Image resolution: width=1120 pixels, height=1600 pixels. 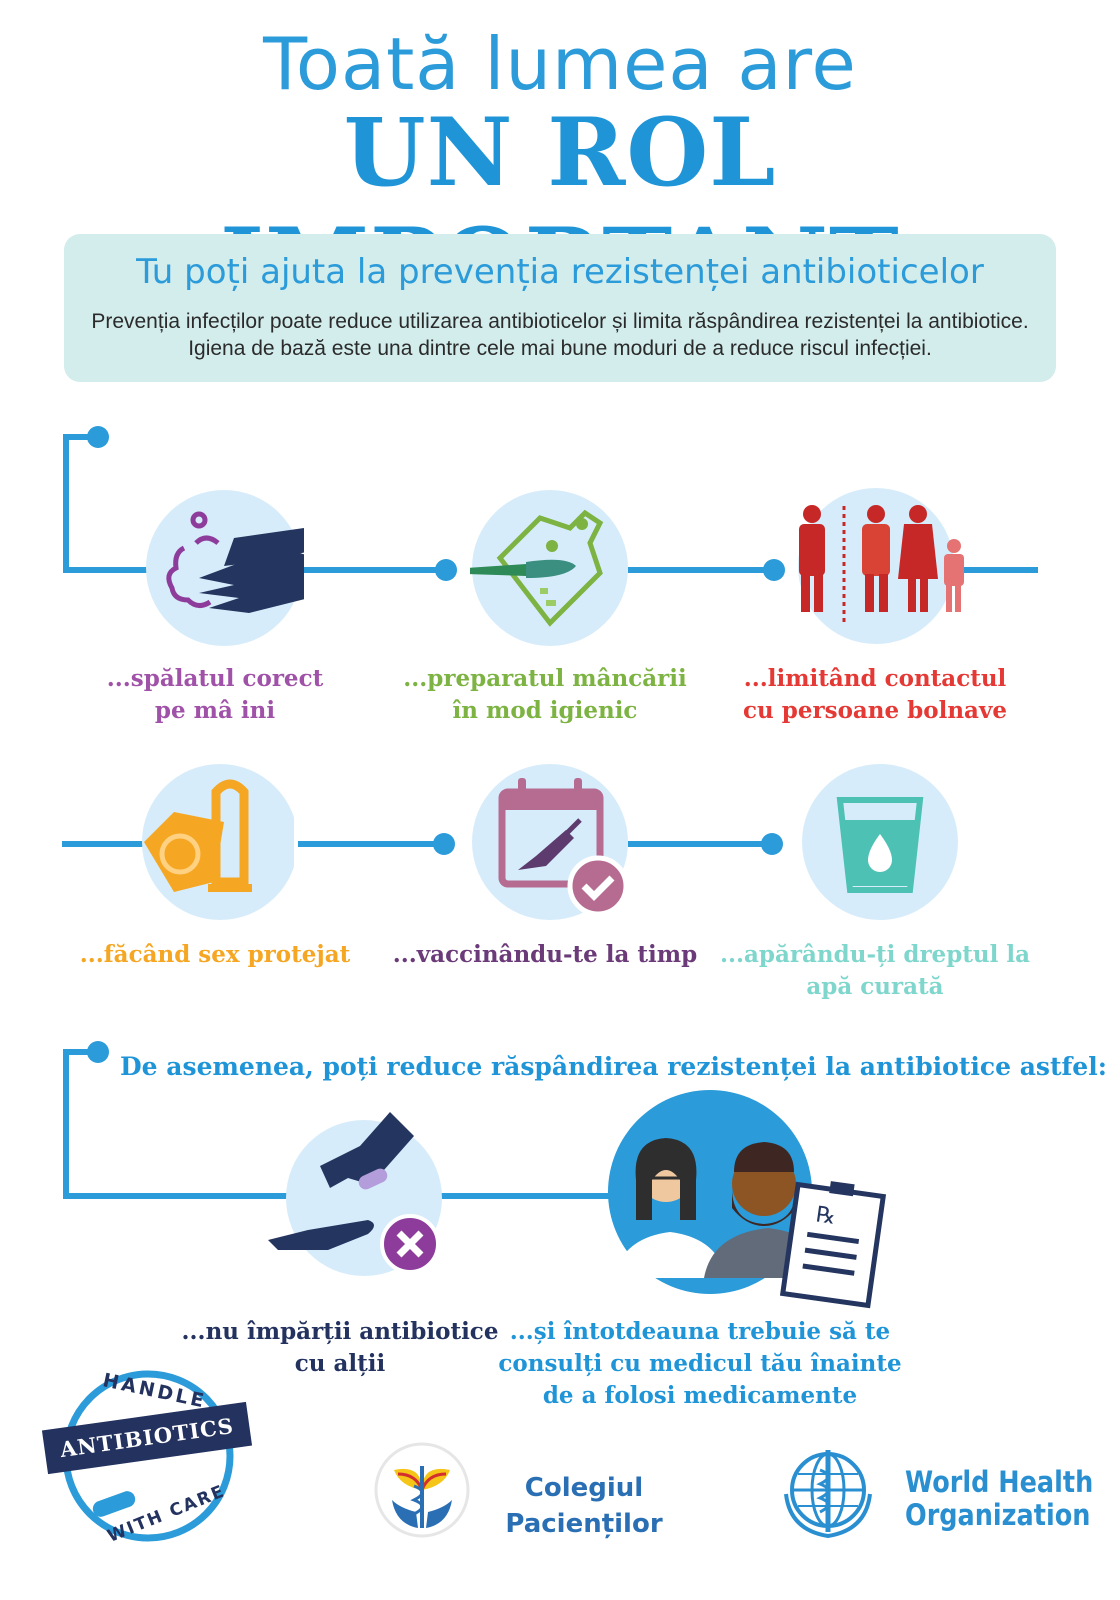 What do you see at coordinates (875, 678) in the screenshot?
I see `action-line-1: ...limitând contactul` at bounding box center [875, 678].